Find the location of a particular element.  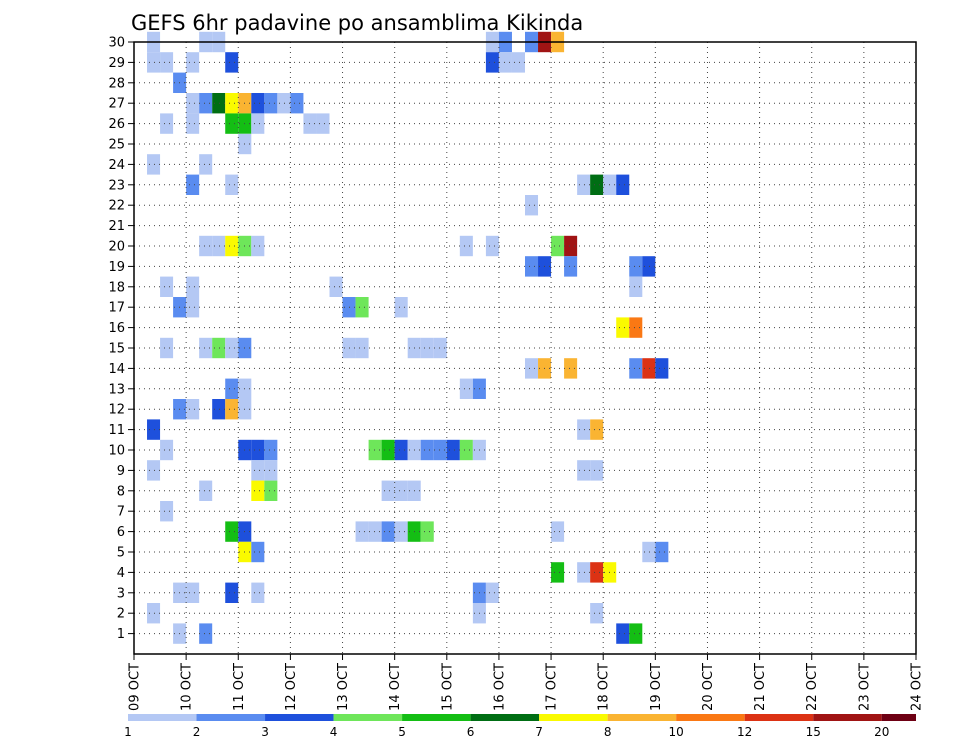

x-tick-label: 18 OCT is located at coordinates (604, 687).